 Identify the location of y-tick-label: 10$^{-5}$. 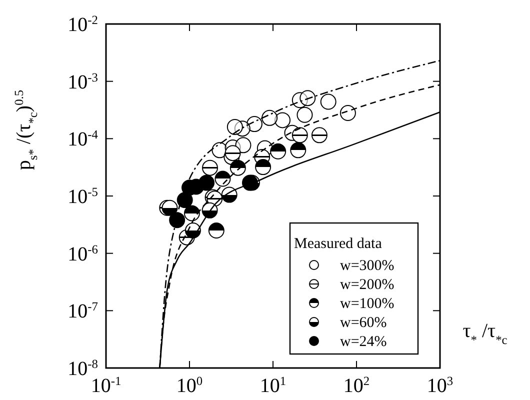
(83, 196).